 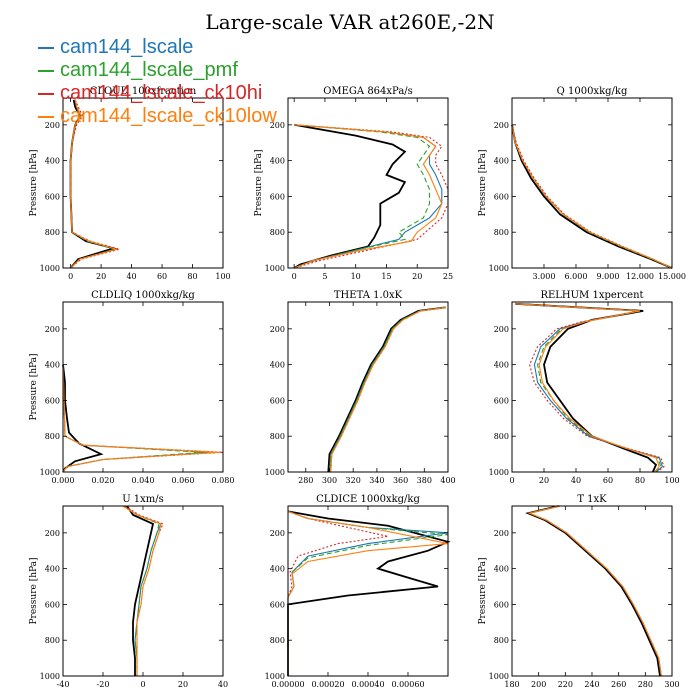 What do you see at coordinates (592, 91) in the screenshot?
I see `panel-title: Q 1000xkg/kg` at bounding box center [592, 91].